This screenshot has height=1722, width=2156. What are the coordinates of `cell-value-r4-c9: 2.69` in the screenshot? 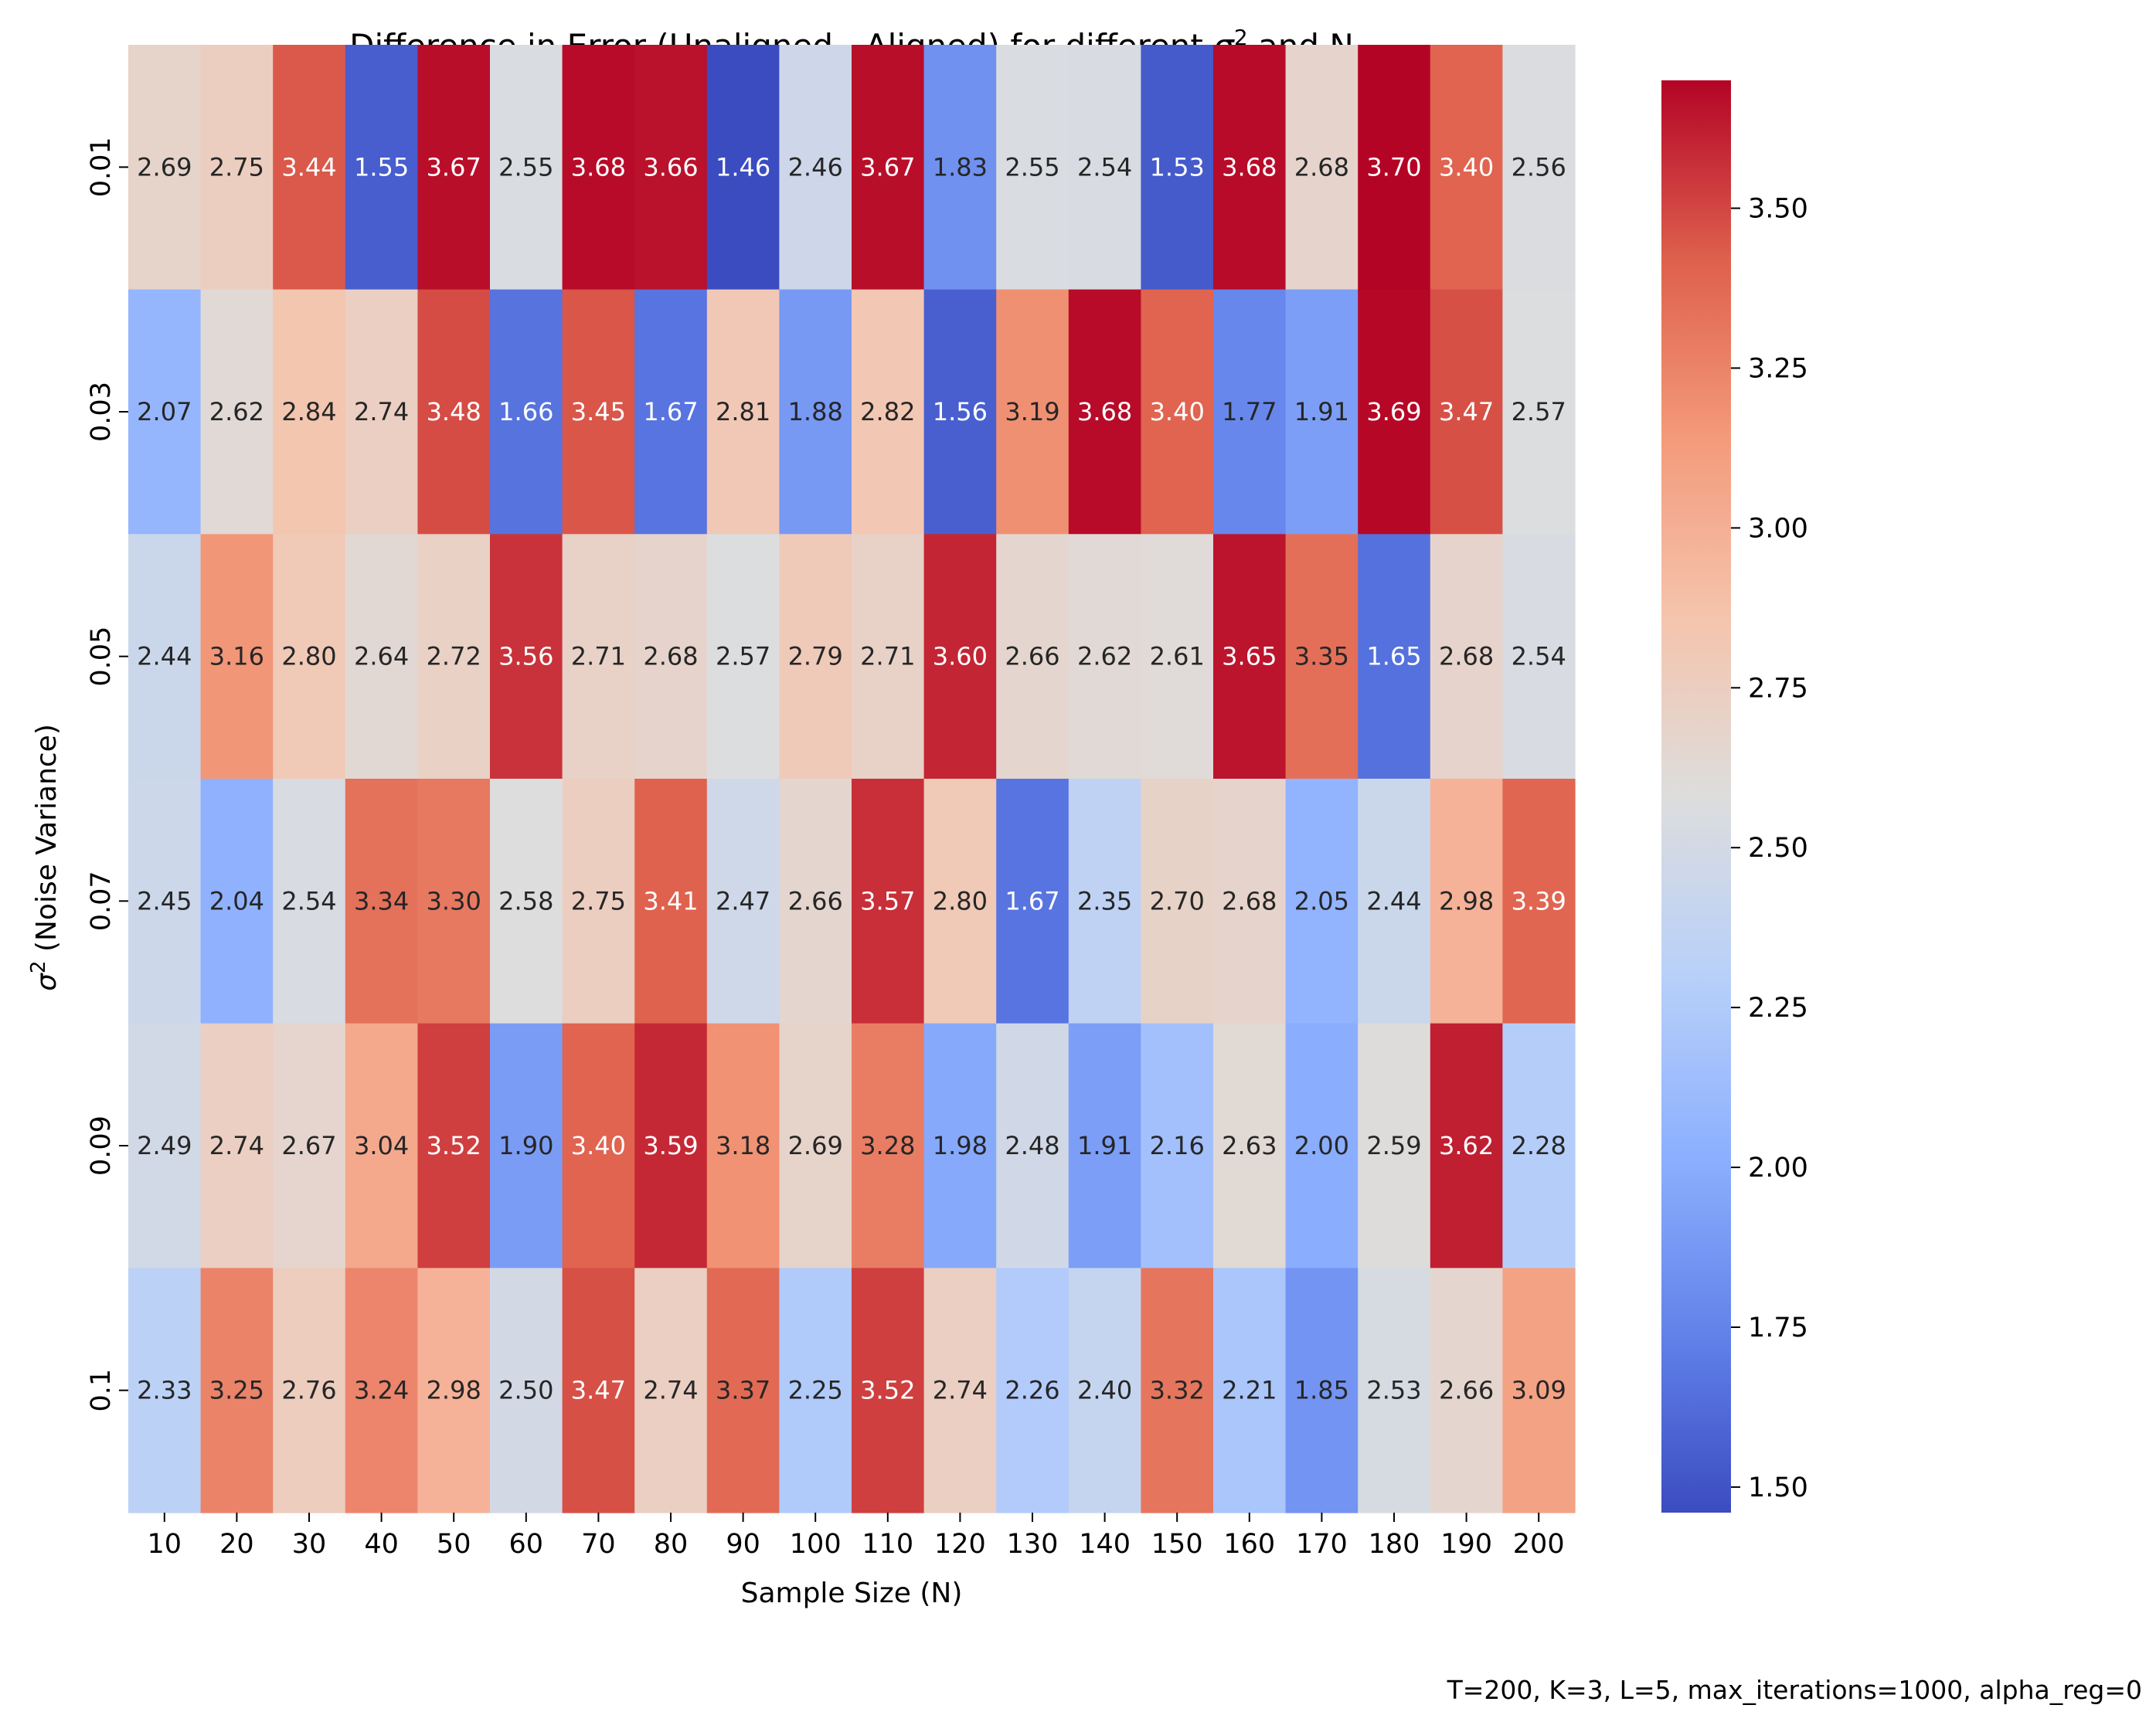 It's located at (816, 1145).